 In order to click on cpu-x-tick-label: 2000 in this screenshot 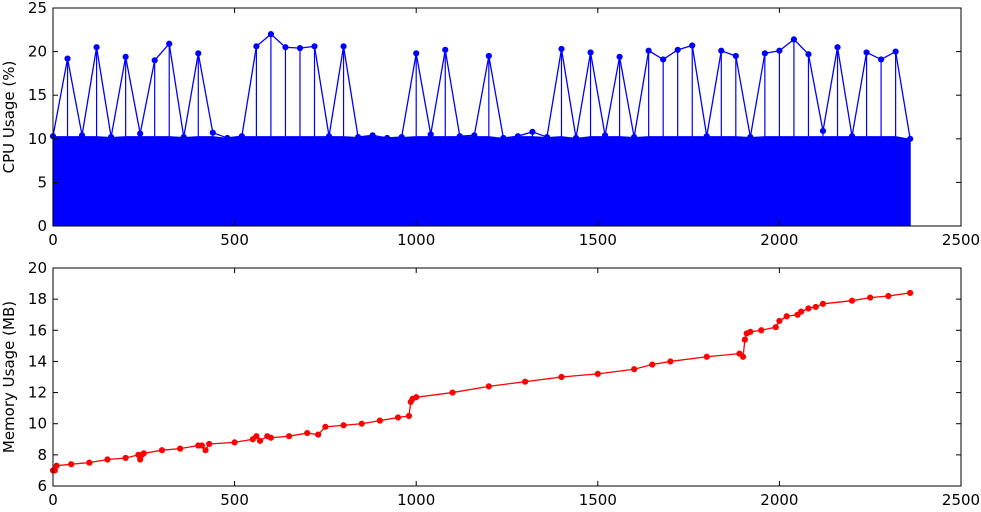, I will do `click(779, 240)`.